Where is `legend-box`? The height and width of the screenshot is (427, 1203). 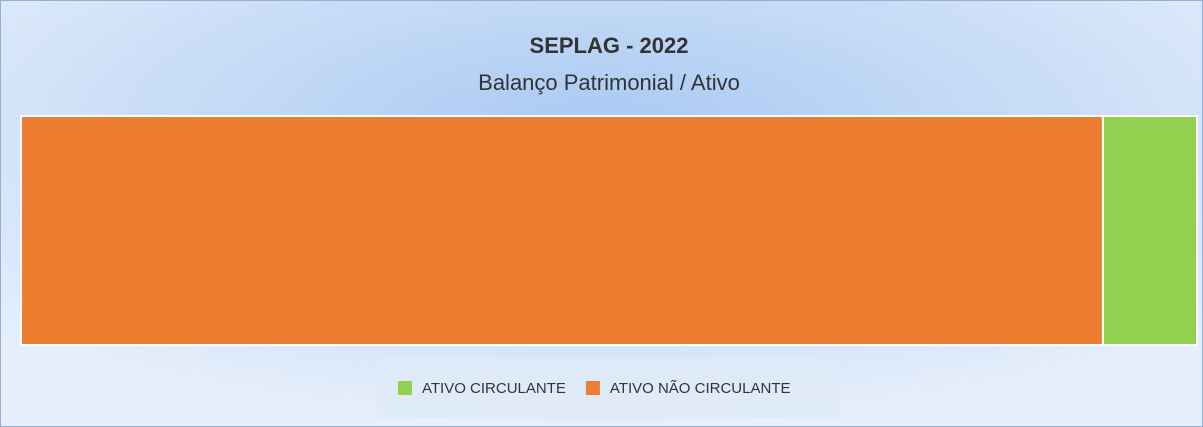 legend-box is located at coordinates (608, 388).